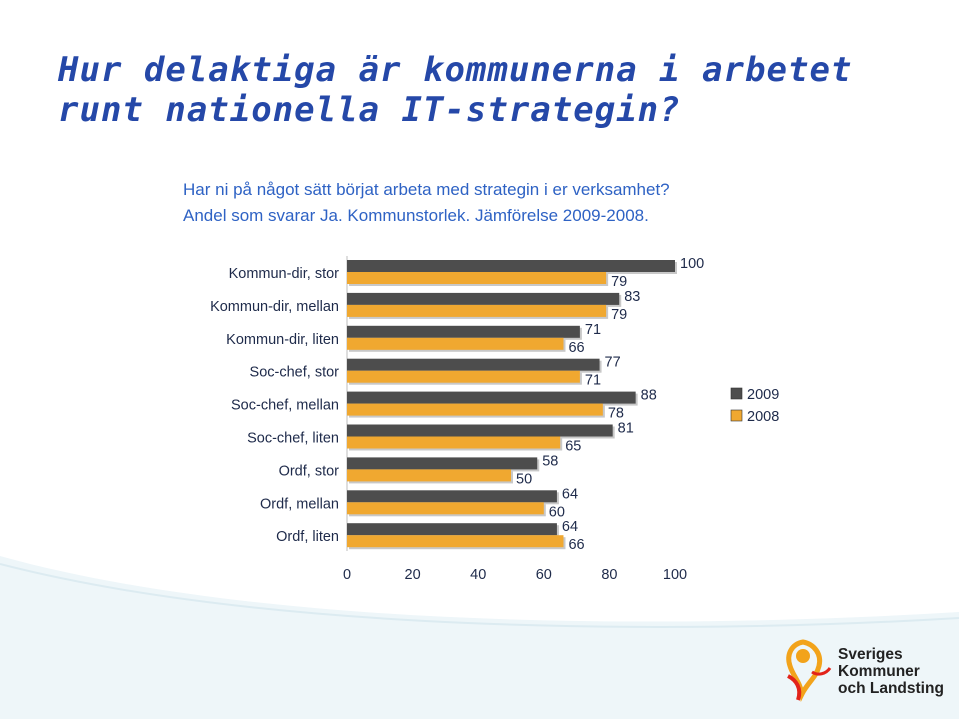  Describe the element at coordinates (649, 396) in the screenshot. I see `data-label-2009: 88` at that location.